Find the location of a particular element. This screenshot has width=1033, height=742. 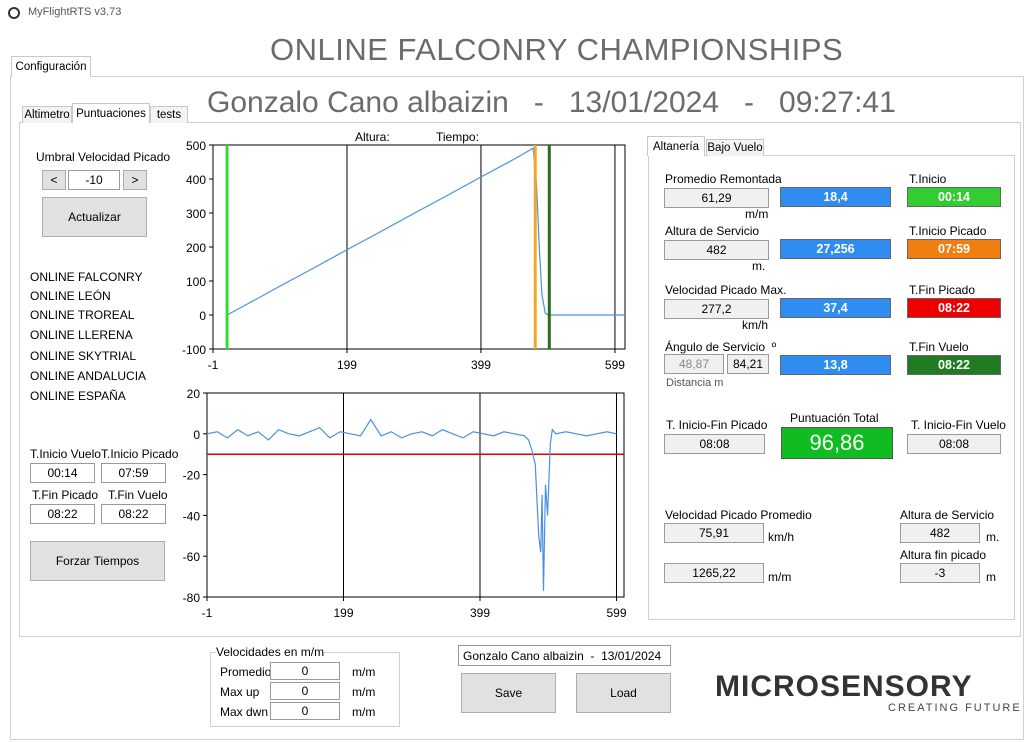

logo: MICROSENSORY is located at coordinates (844, 686).